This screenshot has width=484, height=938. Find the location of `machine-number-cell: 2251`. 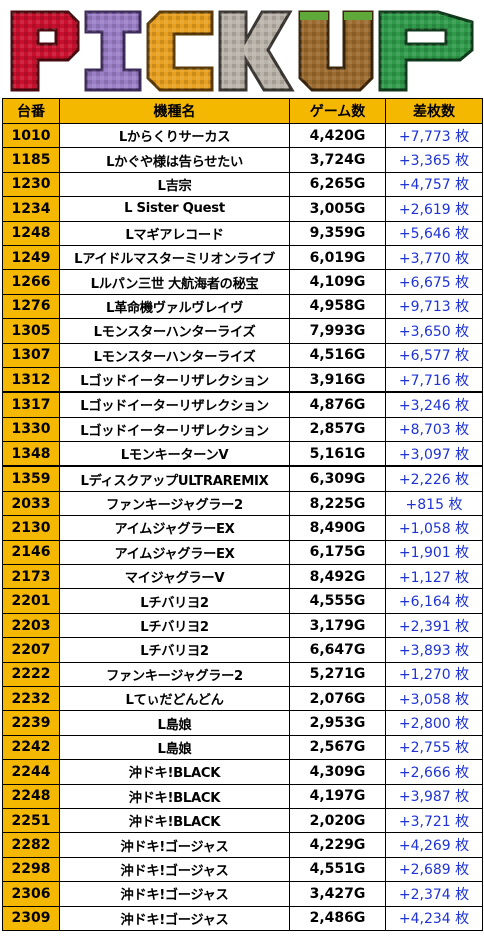

machine-number-cell: 2251 is located at coordinates (31, 820).